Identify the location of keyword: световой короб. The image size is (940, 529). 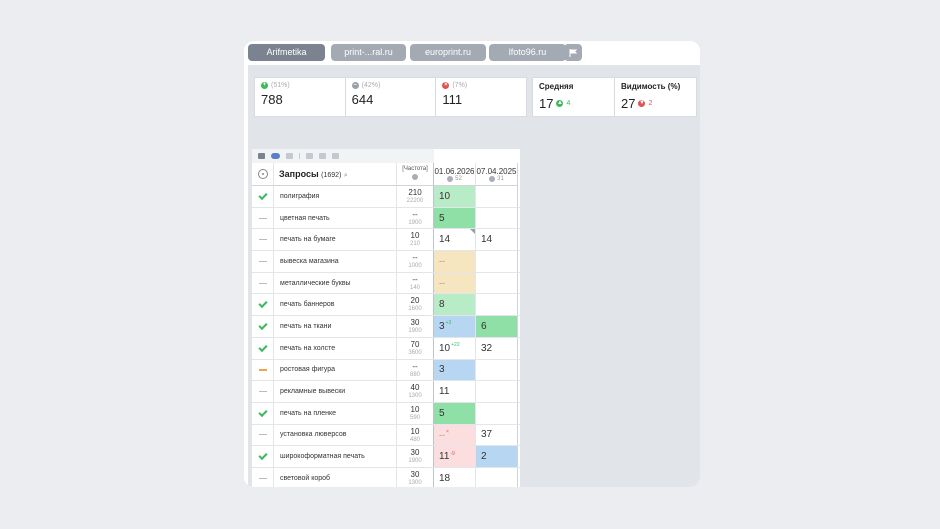
(335, 477).